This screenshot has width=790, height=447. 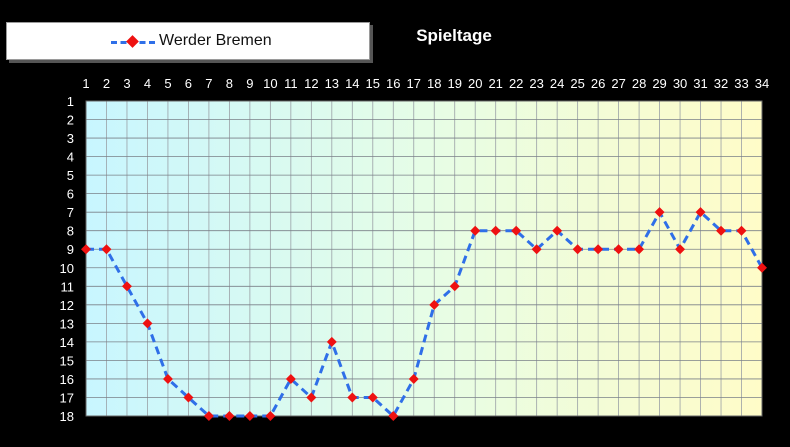 What do you see at coordinates (577, 83) in the screenshot?
I see `x-tick-label: 25` at bounding box center [577, 83].